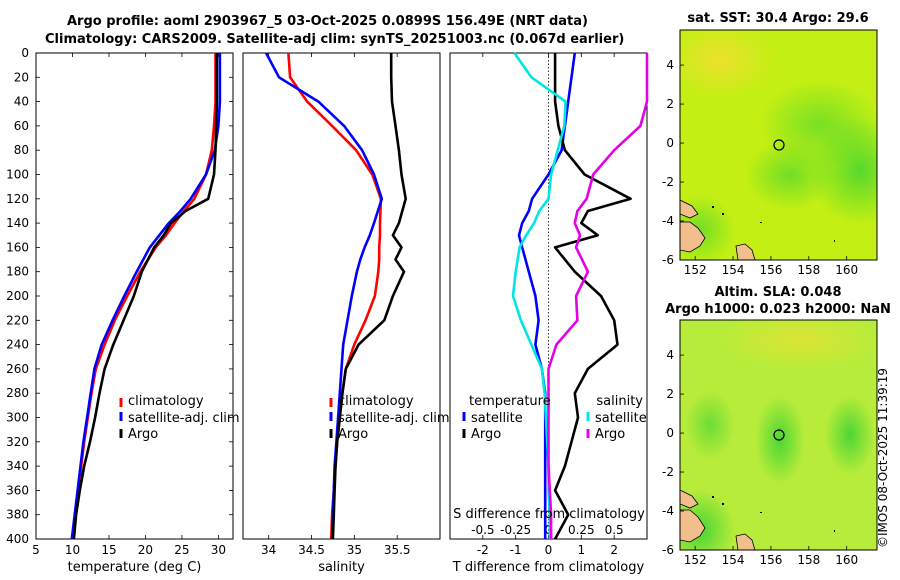 Image resolution: width=900 pixels, height=580 pixels. What do you see at coordinates (581, 530) in the screenshot?
I see `s-diff-tick-label: 0.25` at bounding box center [581, 530].